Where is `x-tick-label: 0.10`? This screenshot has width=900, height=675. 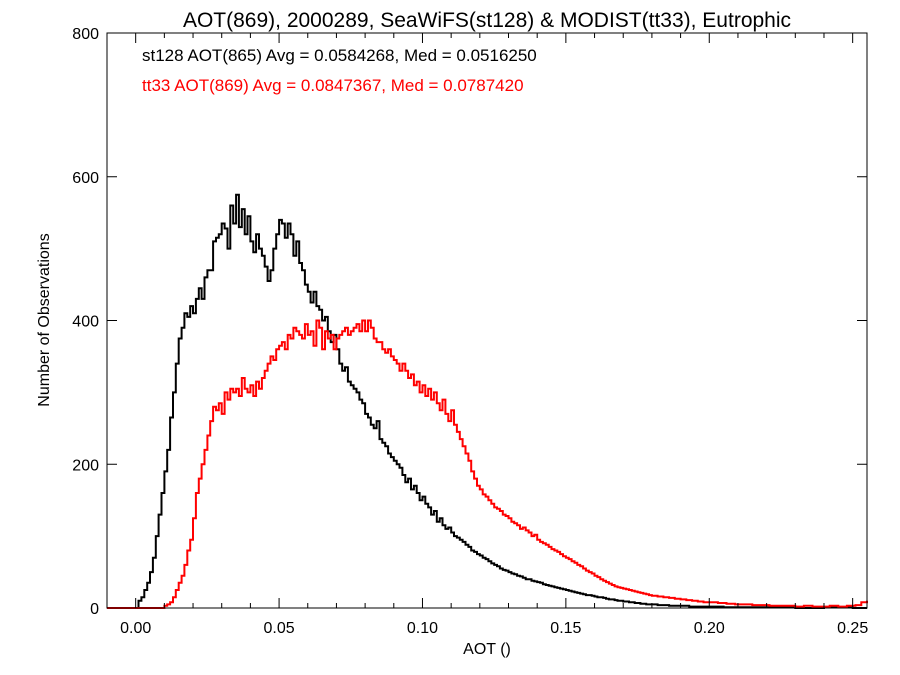 x-tick-label: 0.10 is located at coordinates (422, 628).